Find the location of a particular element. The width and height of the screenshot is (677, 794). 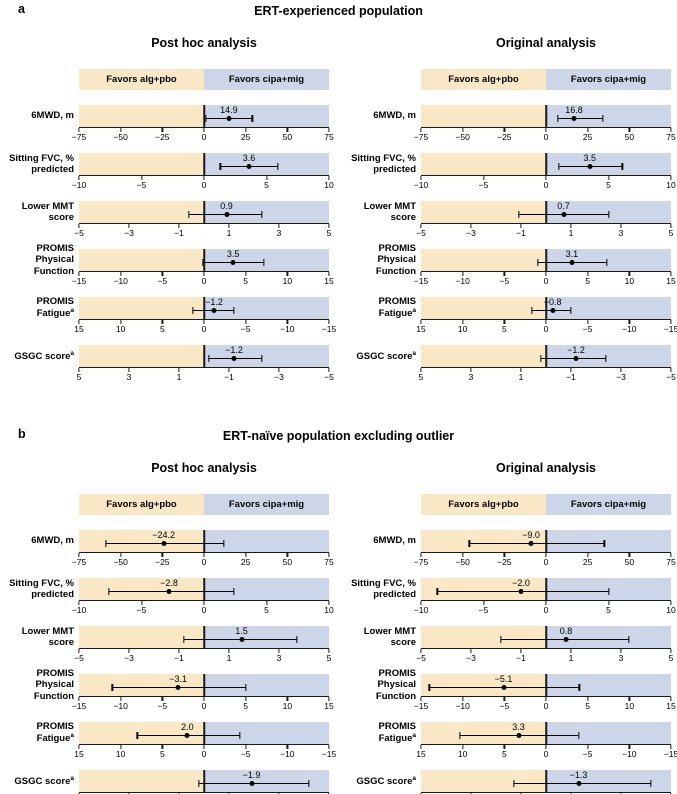

row-label: PROMIS Fatiguea is located at coordinates (379, 732).